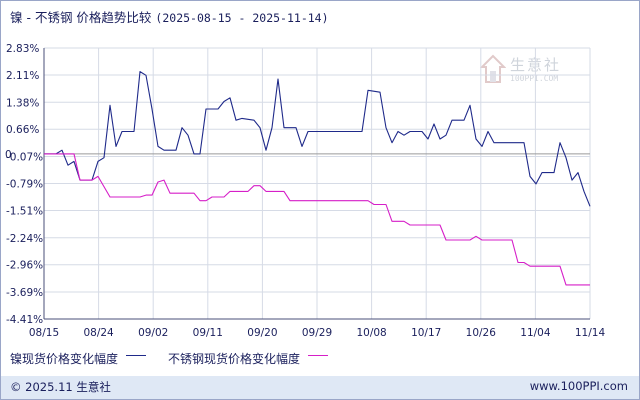  Describe the element at coordinates (44, 333) in the screenshot. I see `x-tick-label: 08/15` at that location.